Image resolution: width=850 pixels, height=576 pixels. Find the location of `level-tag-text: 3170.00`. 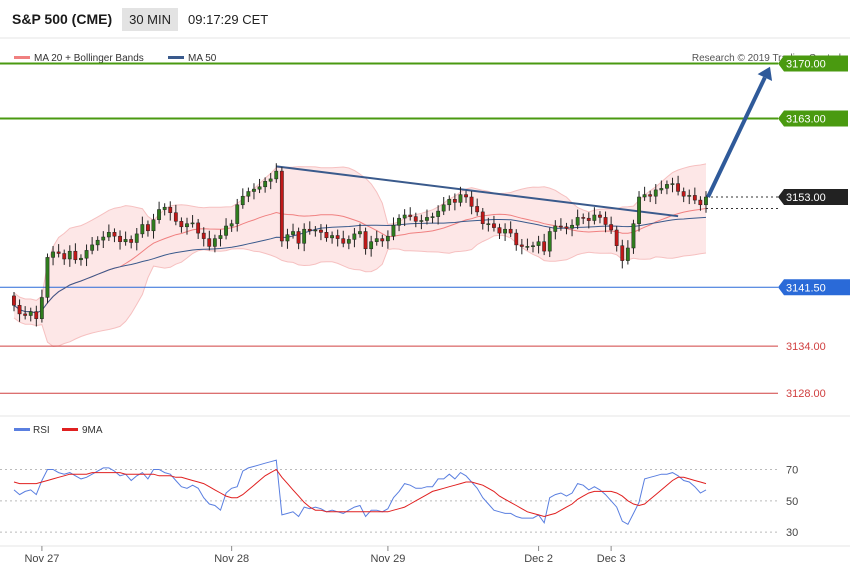

level-tag-text: 3170.00 is located at coordinates (806, 65).